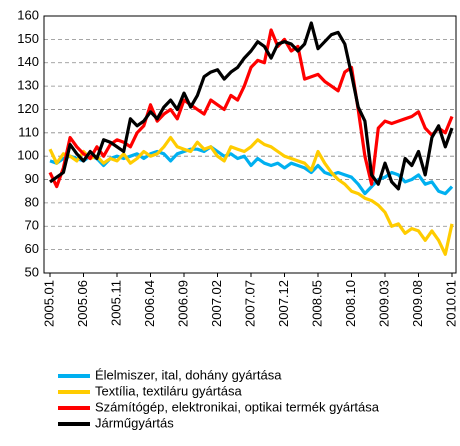 The image size is (460, 446). What do you see at coordinates (115, 303) in the screenshot?
I see `x-tick-label: 2005.11` at bounding box center [115, 303].